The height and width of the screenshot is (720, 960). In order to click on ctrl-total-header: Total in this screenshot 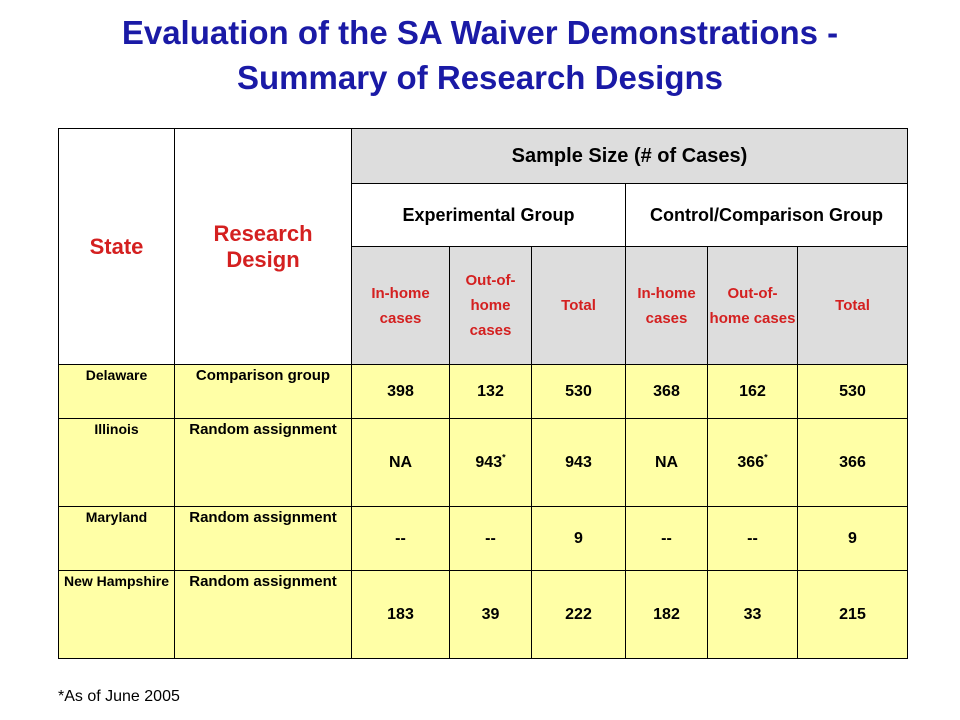, I will do `click(852, 305)`.